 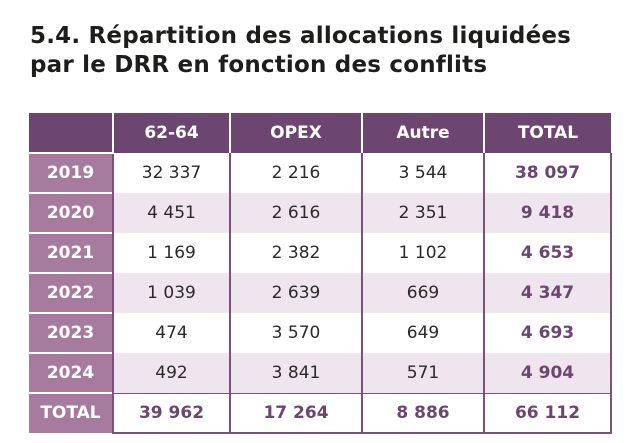 What do you see at coordinates (547, 413) in the screenshot?
I see `total-cell: 66 112` at bounding box center [547, 413].